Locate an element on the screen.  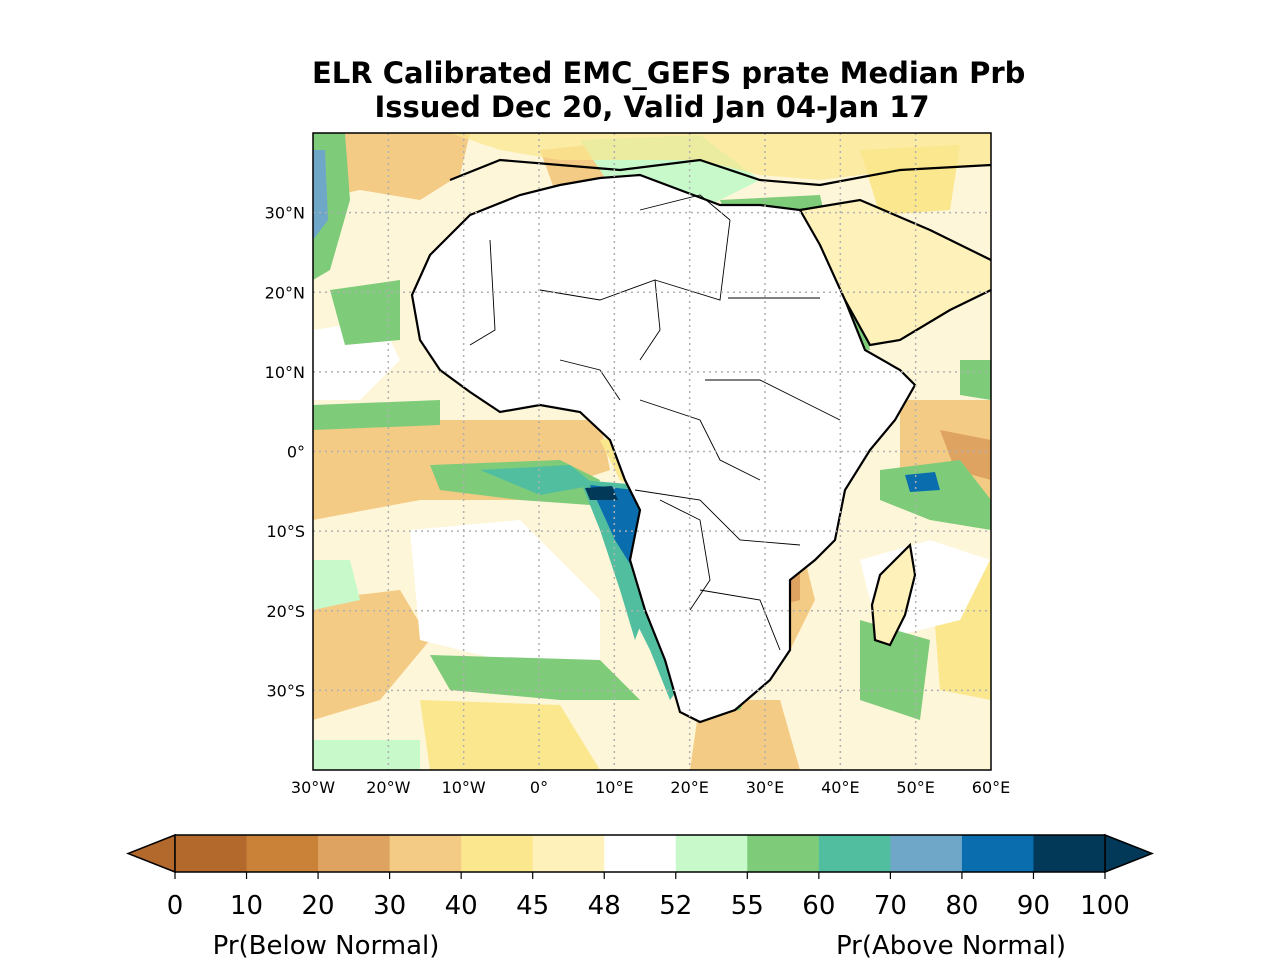
arabia-south-coast is located at coordinates (917, 318).